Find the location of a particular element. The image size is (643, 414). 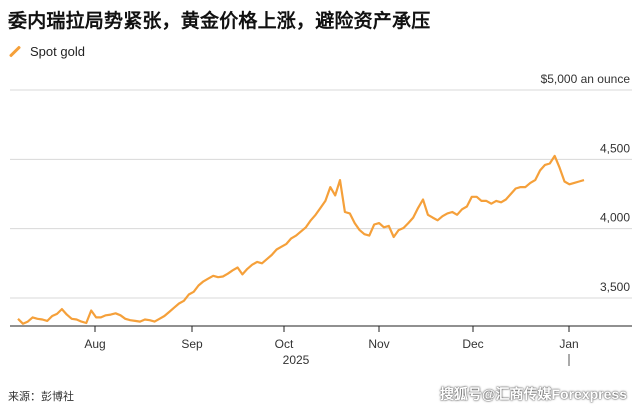

x-tick-label-aug: Aug is located at coordinates (94, 344).